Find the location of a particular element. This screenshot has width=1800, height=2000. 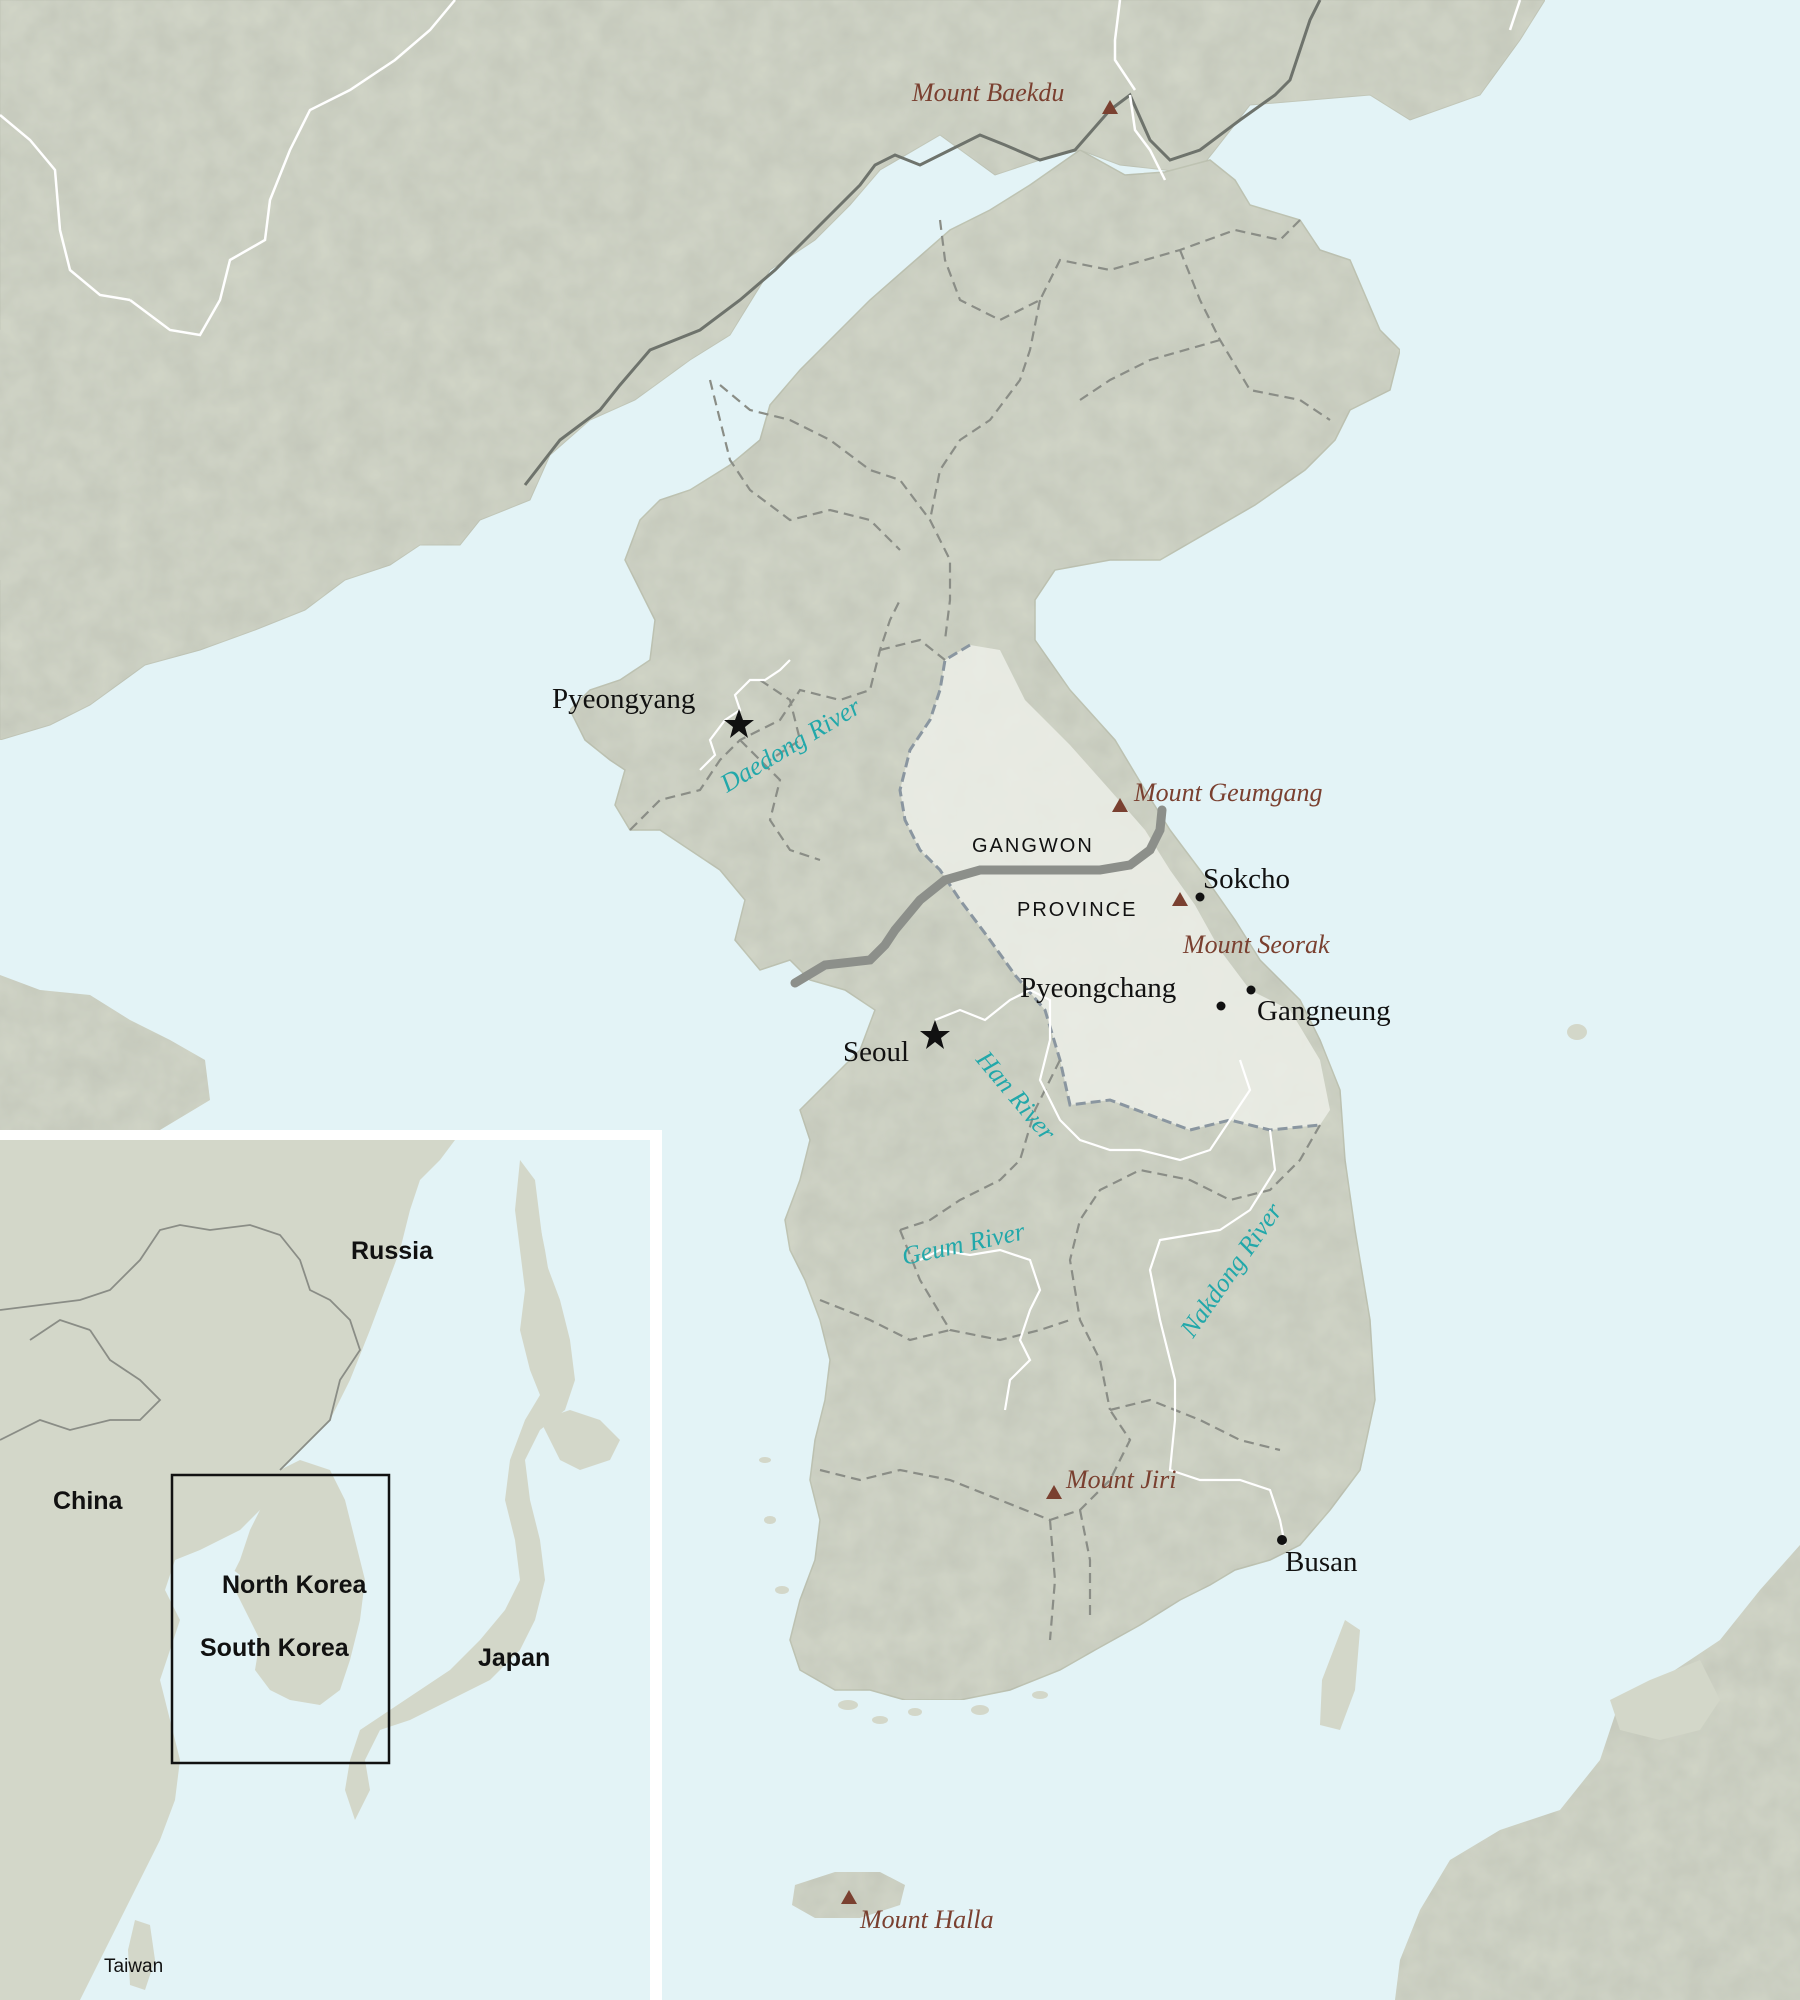

inset-label-russia: Russia is located at coordinates (392, 1251).